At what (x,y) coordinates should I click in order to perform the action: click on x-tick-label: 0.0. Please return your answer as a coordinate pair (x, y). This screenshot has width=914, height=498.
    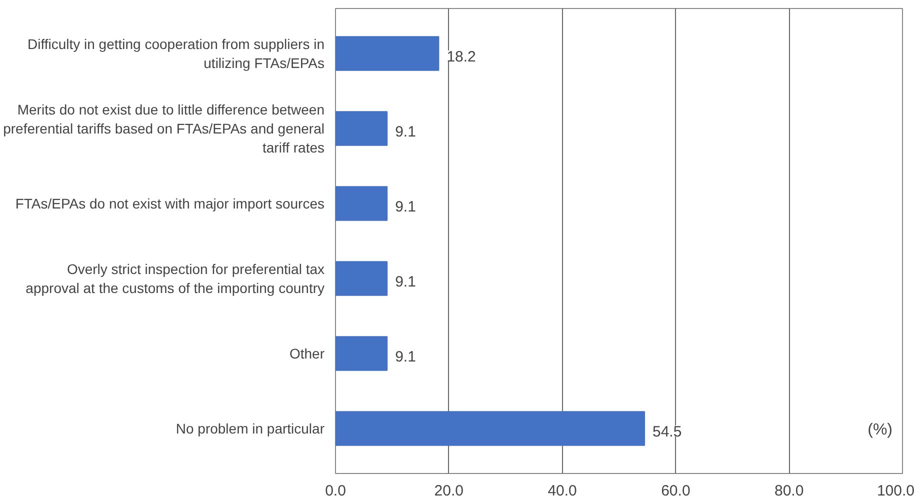
    Looking at the image, I should click on (335, 490).